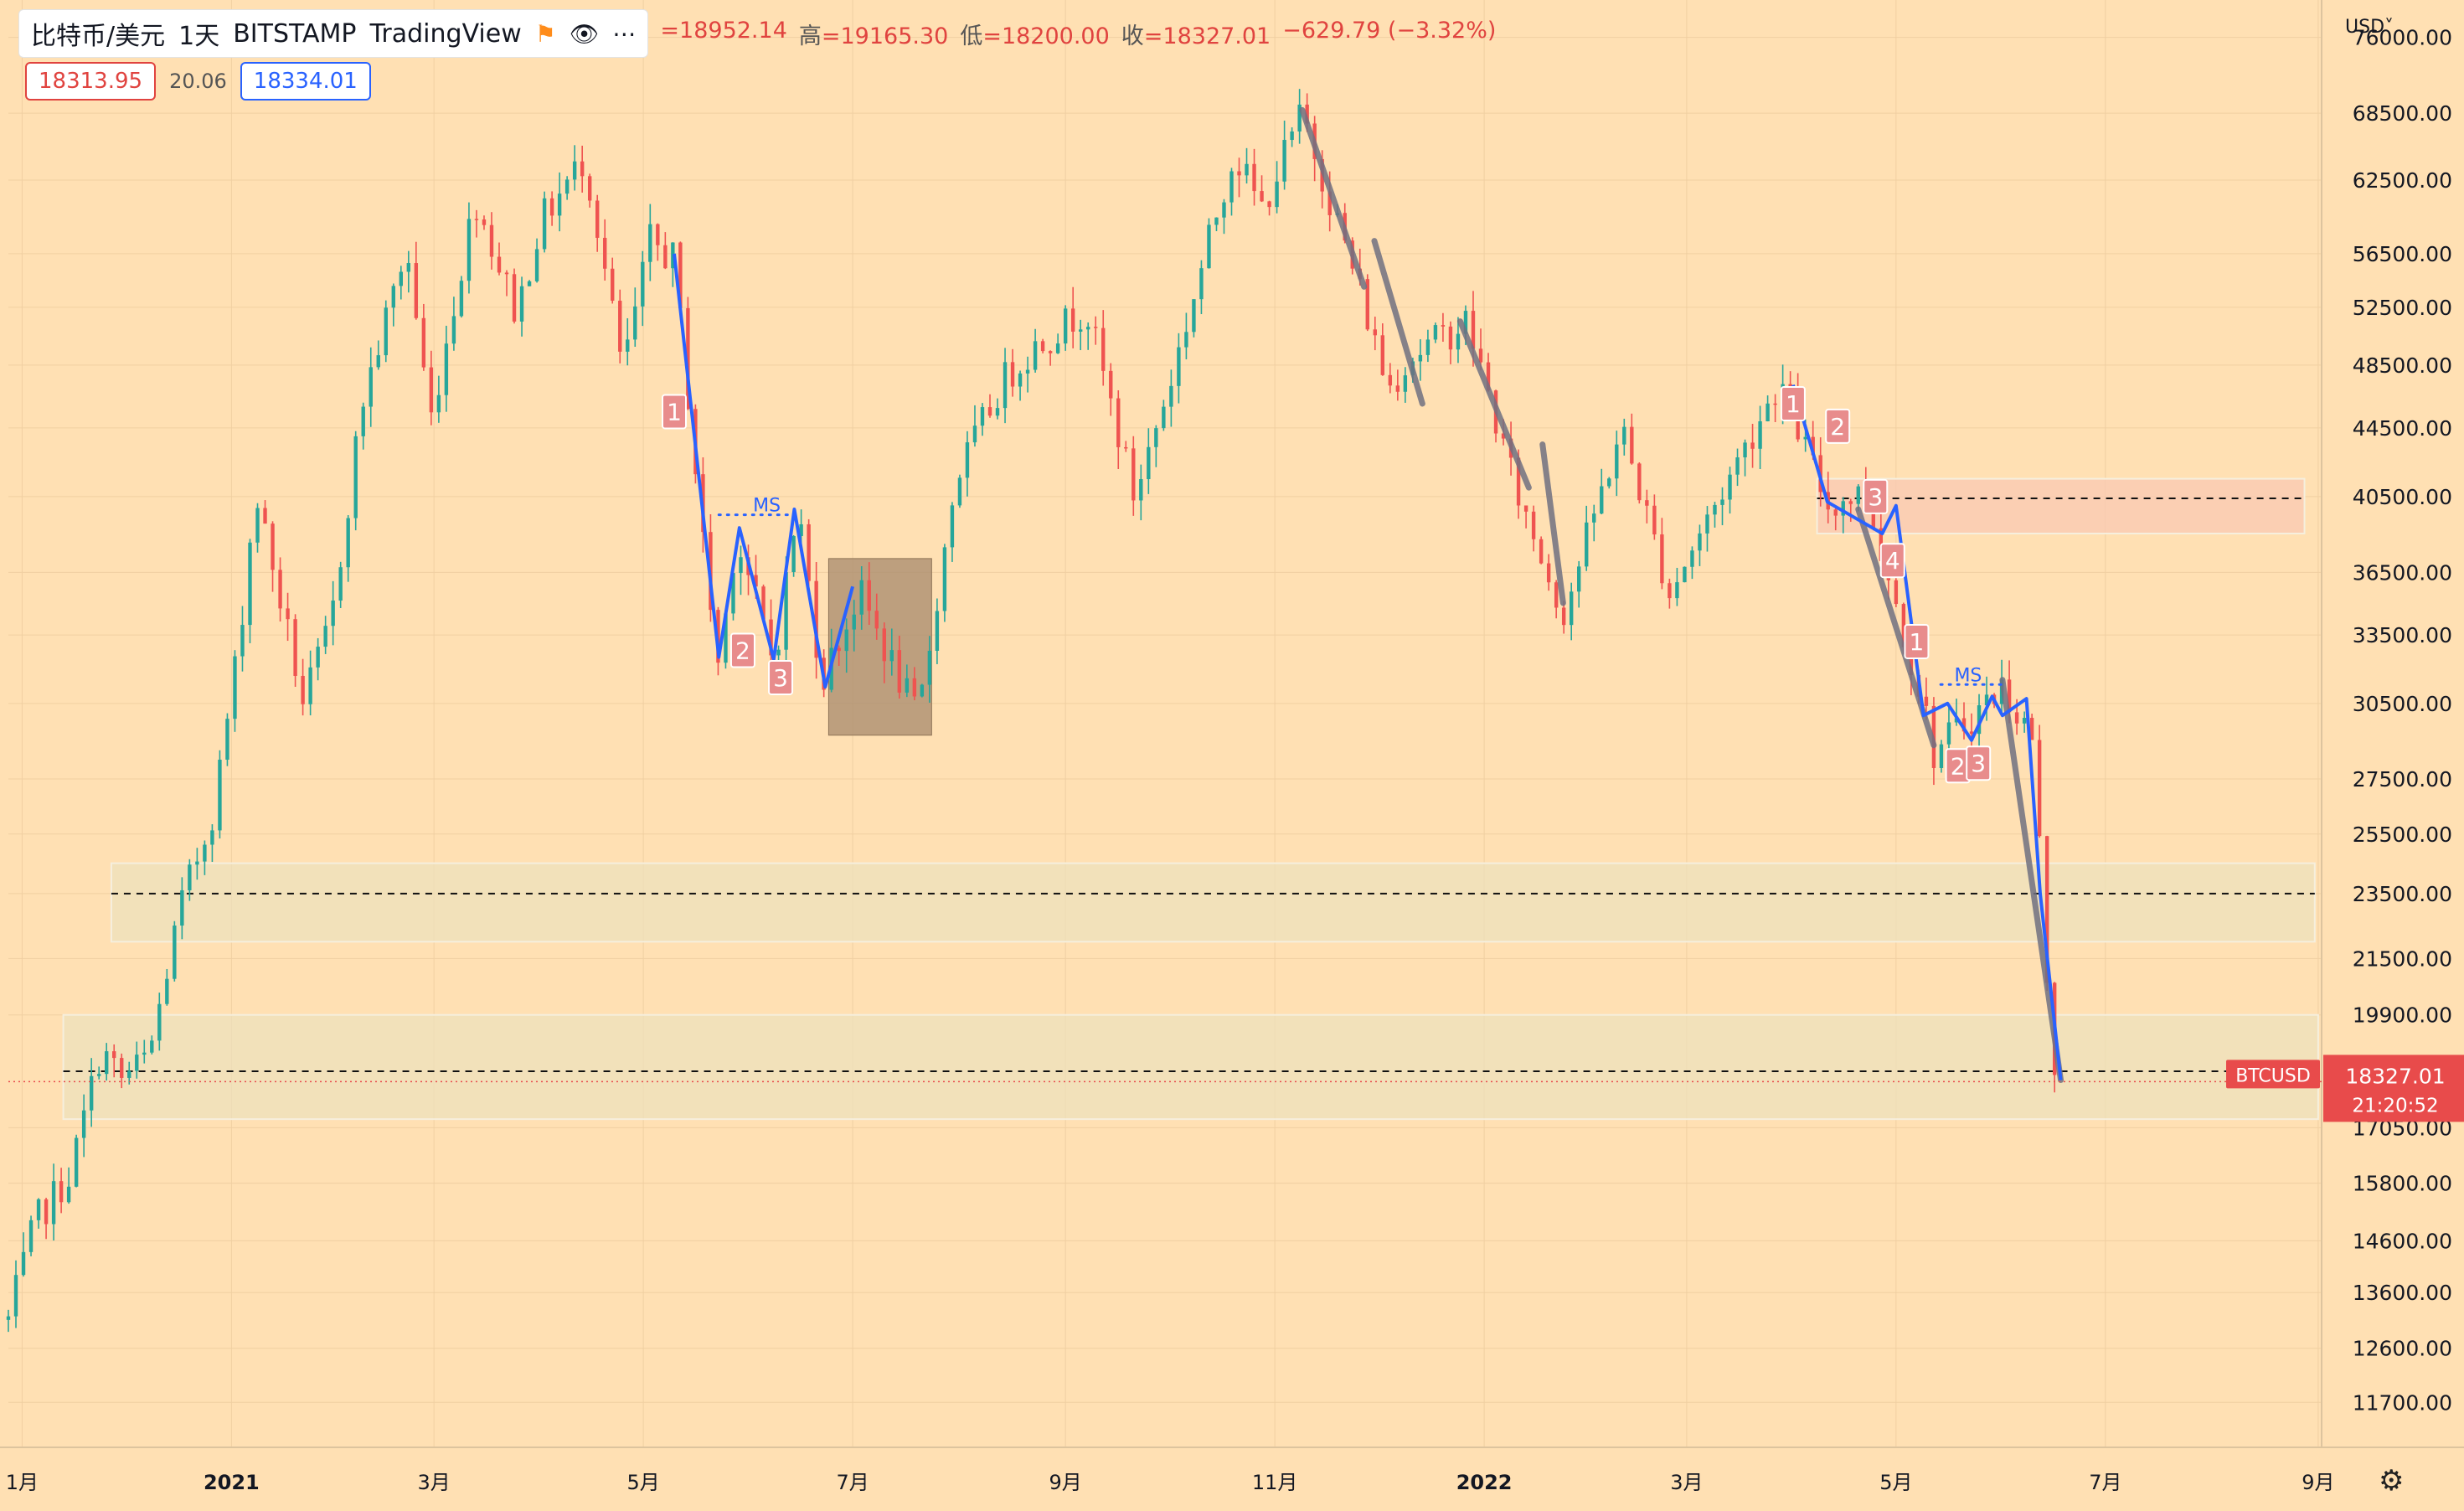  What do you see at coordinates (2393, 755) in the screenshot?
I see `price-axis-bg` at bounding box center [2393, 755].